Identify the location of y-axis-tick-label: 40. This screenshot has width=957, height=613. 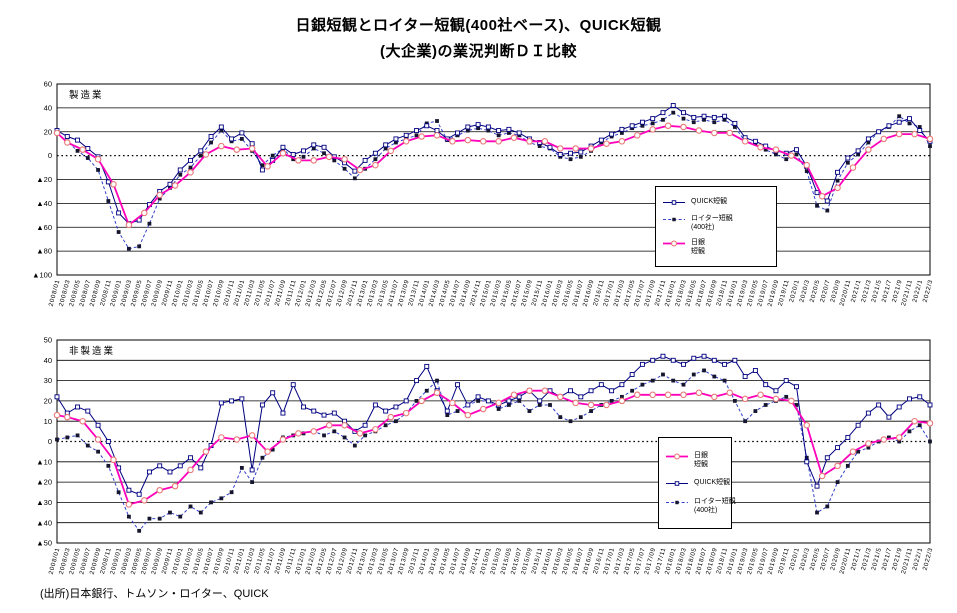
(48, 360).